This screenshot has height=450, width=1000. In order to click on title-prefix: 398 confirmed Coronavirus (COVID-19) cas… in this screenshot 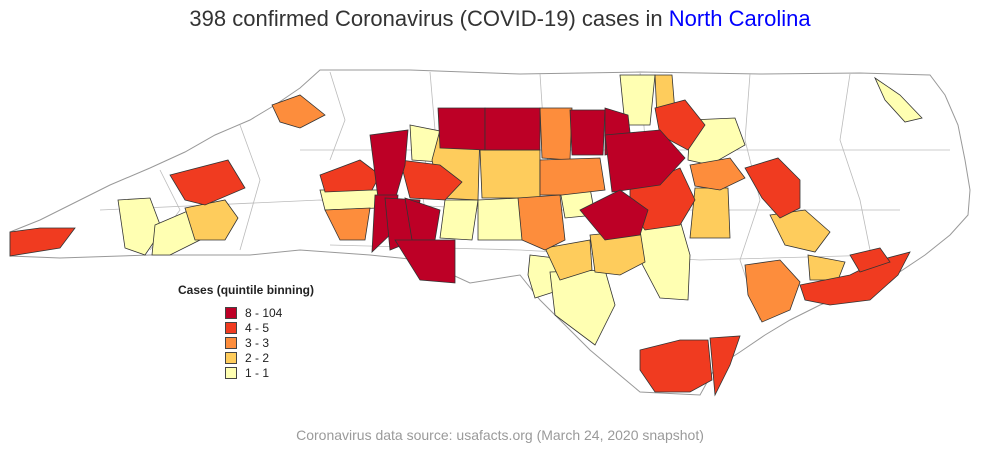, I will do `click(426, 18)`.